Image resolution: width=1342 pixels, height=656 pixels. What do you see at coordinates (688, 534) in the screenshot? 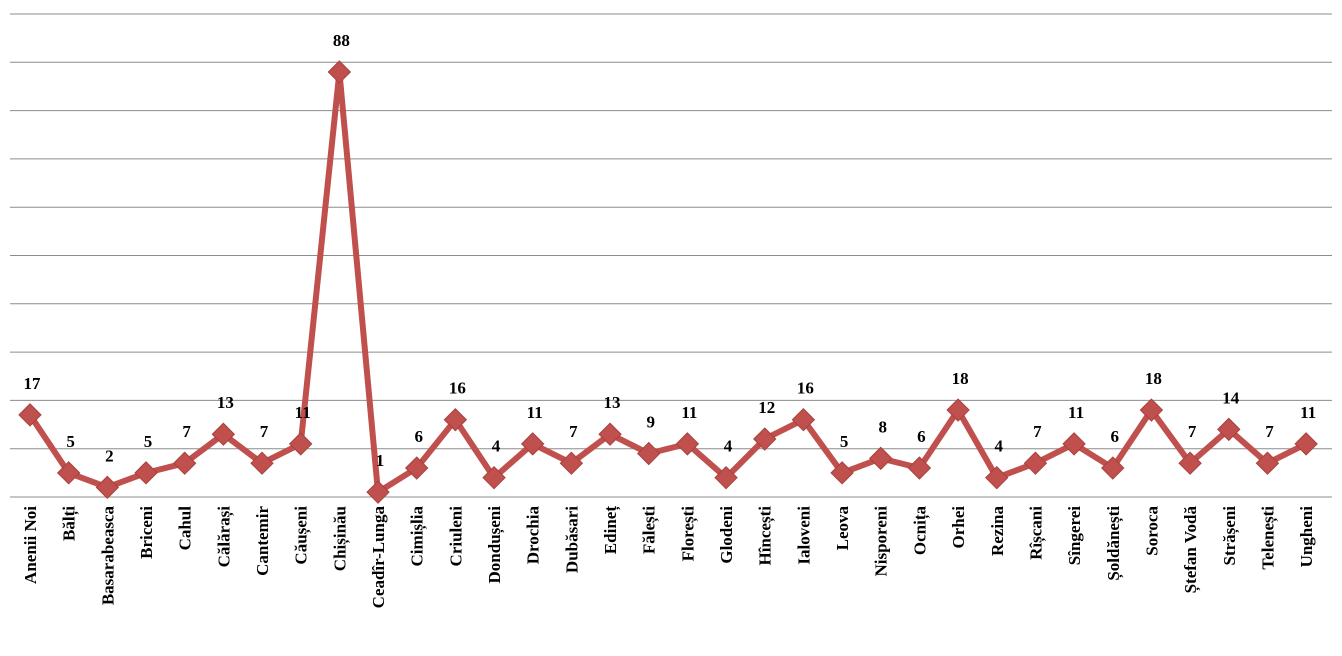
I see `x-tick-label: Florești` at bounding box center [688, 534].